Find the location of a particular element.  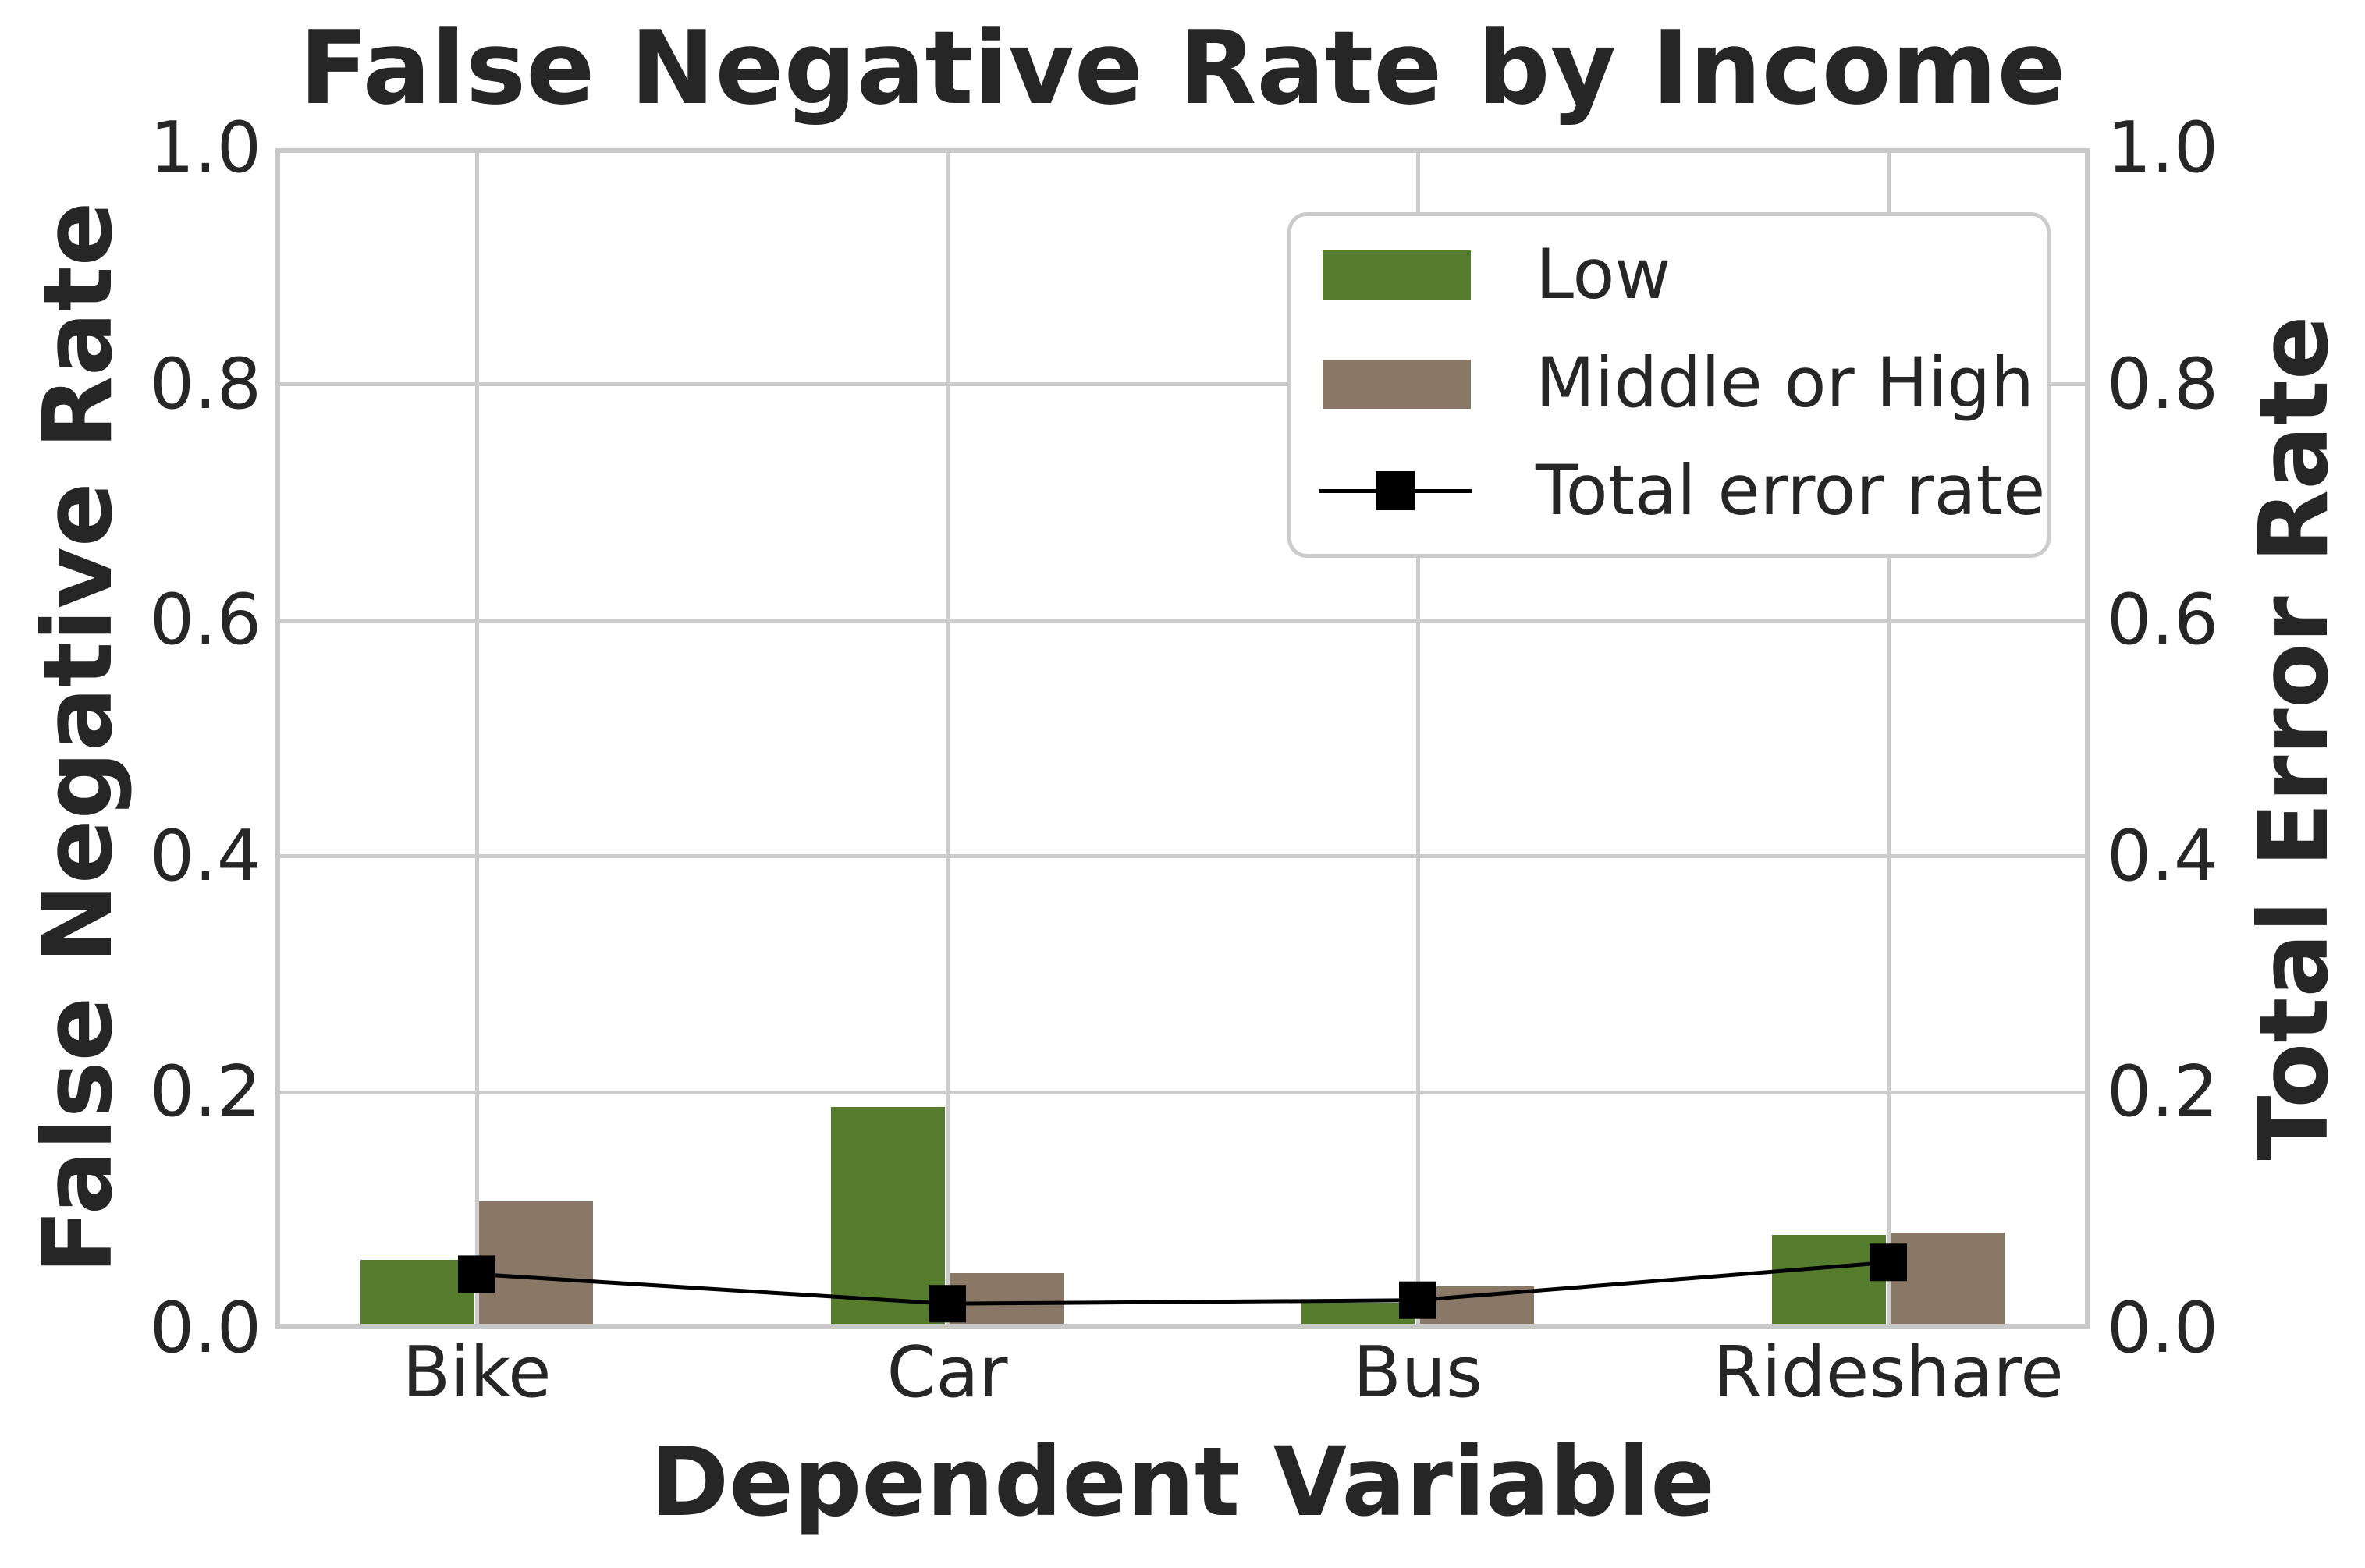

y-tick-label-left: 0.8 is located at coordinates (205, 384).